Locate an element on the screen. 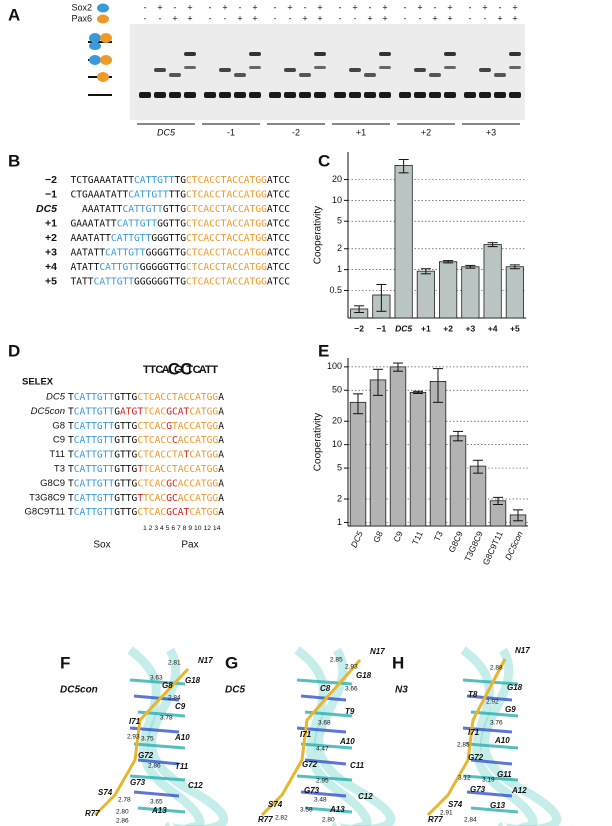  seq-segment: T is located at coordinates (71, 498).